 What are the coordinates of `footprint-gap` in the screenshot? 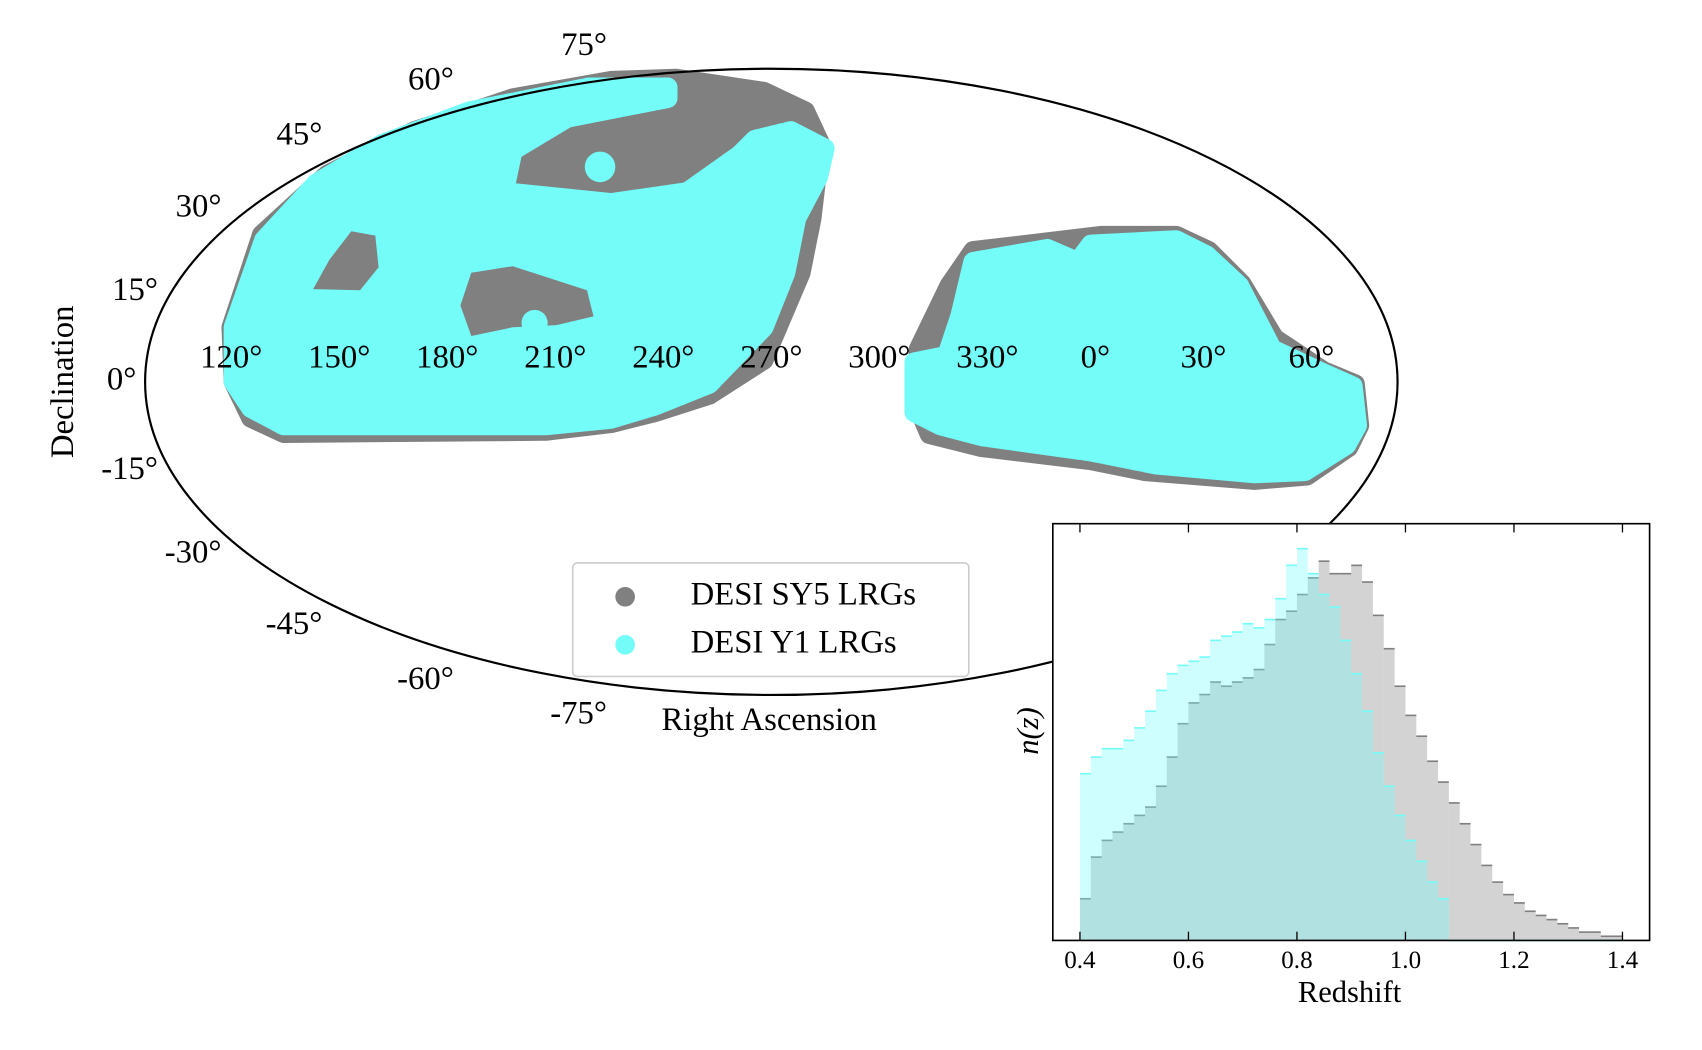 It's located at (346, 261).